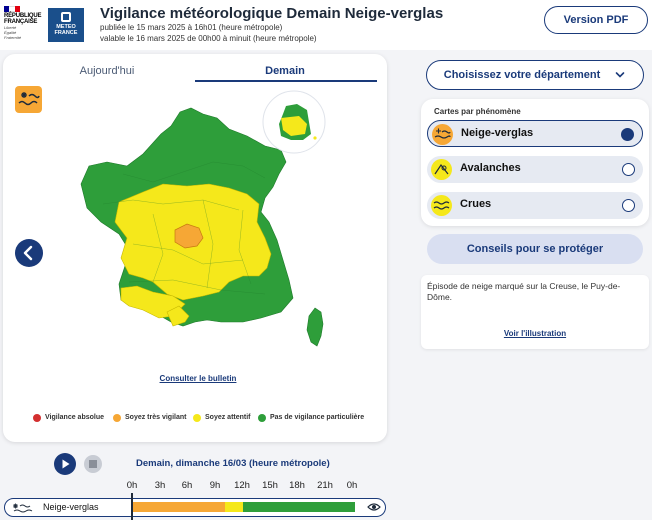  Describe the element at coordinates (233, 463) in the screenshot. I see `timeline-date: Demain, dimanche 16/03 (heure métropole)` at that location.